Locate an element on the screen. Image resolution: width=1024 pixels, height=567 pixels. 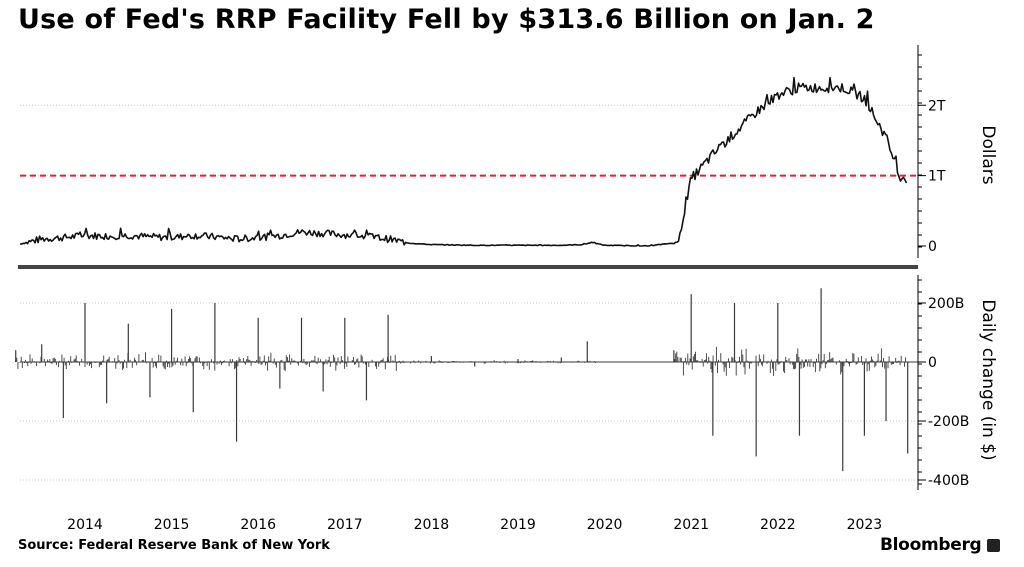
x-tick-label: 2023 is located at coordinates (865, 525).